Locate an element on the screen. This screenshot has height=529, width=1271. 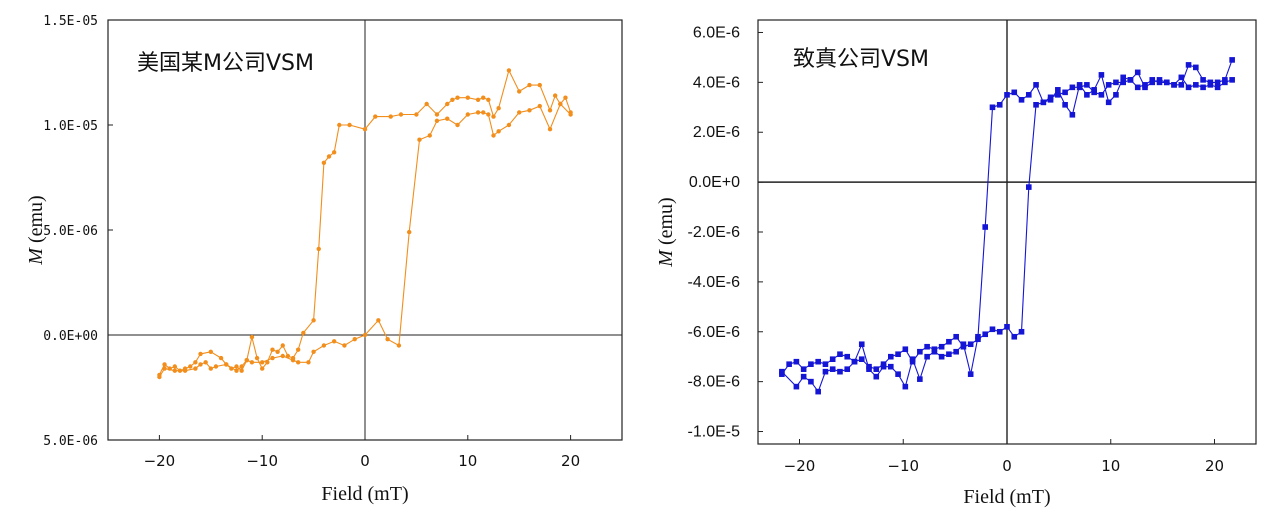
x-tick-label: −20 is located at coordinates (800, 466).